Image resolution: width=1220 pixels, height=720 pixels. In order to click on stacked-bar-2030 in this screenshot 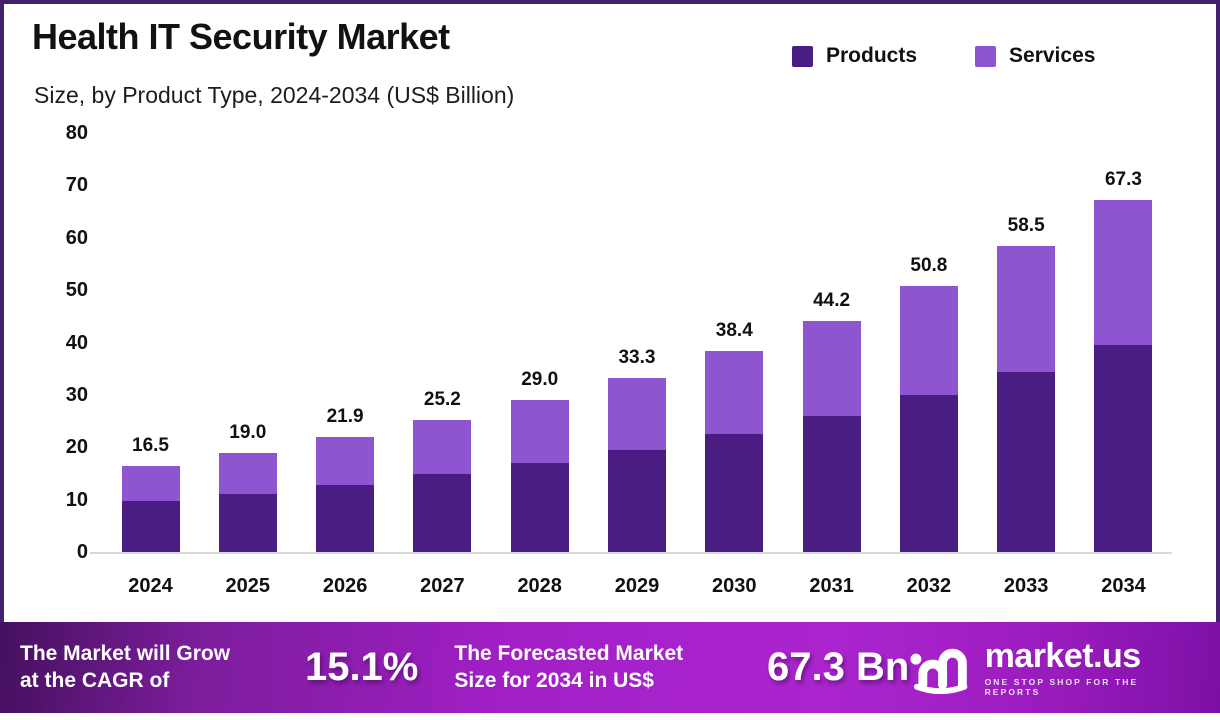, I will do `click(734, 451)`.